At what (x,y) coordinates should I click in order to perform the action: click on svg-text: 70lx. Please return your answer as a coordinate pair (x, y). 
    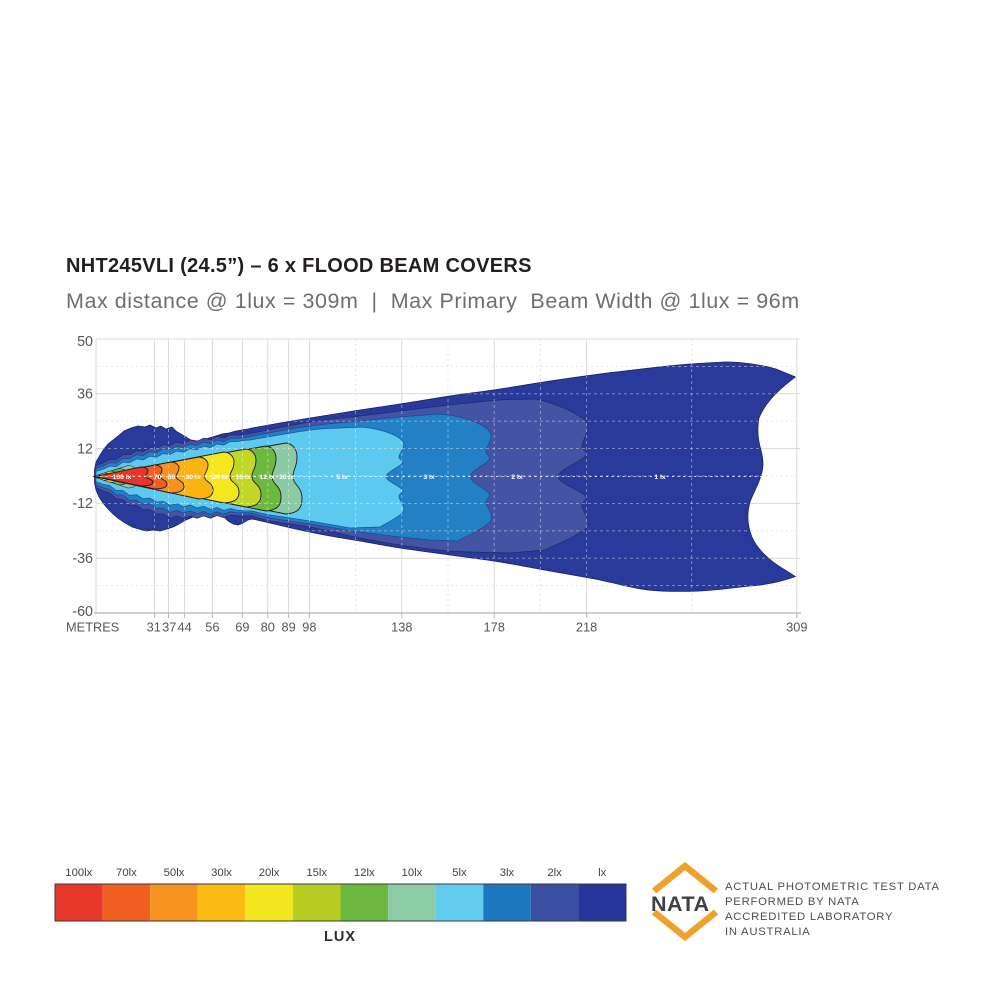
    Looking at the image, I should click on (126, 873).